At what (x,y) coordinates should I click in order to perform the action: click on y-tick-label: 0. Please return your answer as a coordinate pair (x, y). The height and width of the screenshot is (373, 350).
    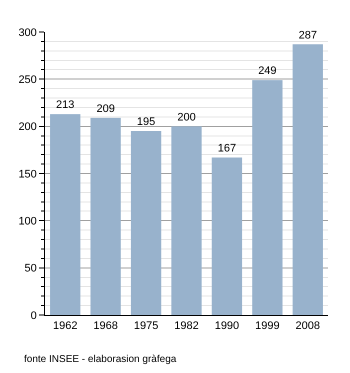
    Looking at the image, I should click on (33, 316).